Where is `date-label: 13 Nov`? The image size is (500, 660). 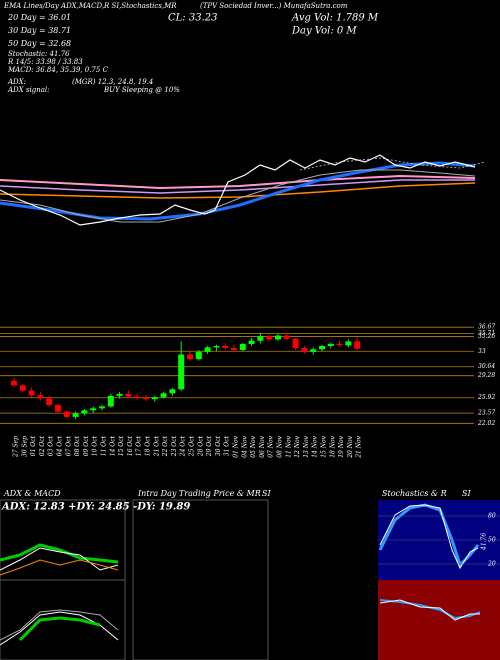 date-label: 13 Nov is located at coordinates (306, 446).